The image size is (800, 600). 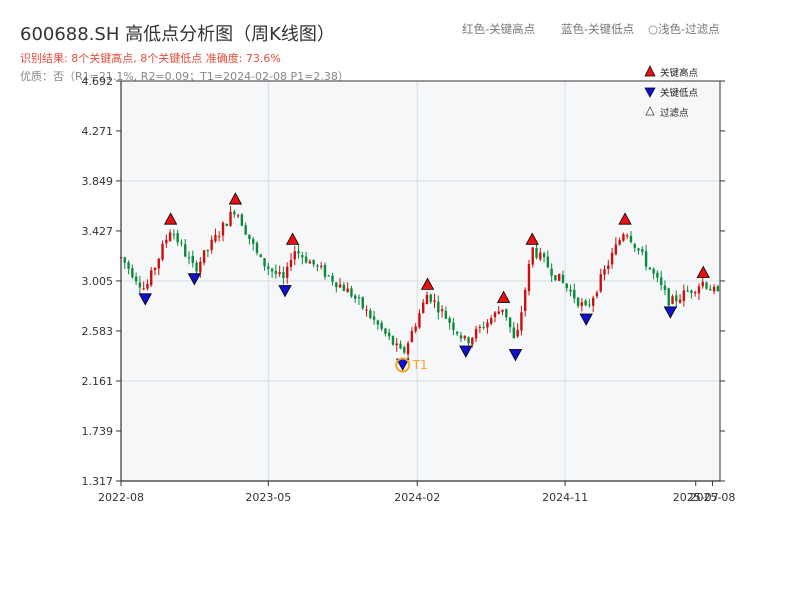 I want to click on x-tick-label: 2024-02, so click(x=417, y=497).